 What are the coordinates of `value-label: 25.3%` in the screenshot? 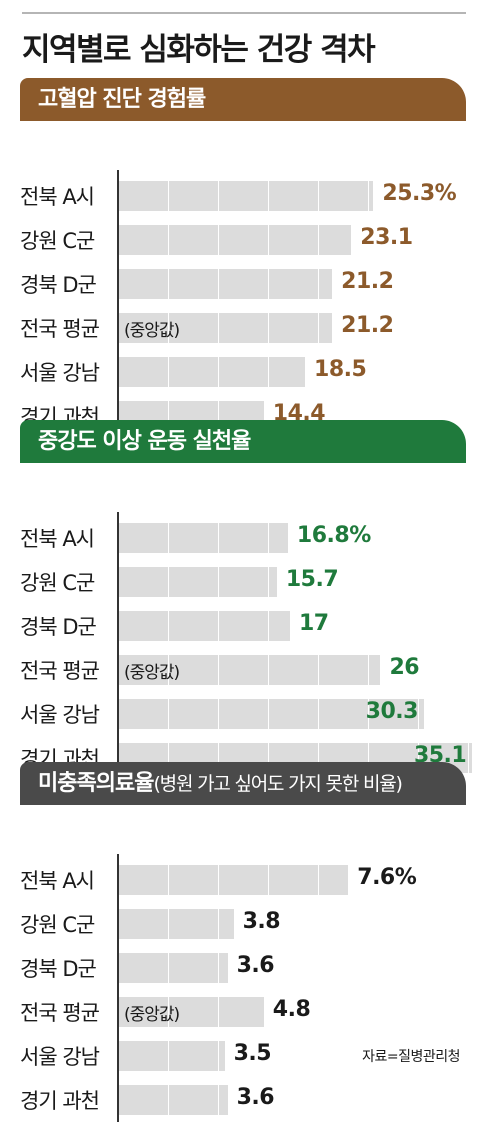 It's located at (419, 193).